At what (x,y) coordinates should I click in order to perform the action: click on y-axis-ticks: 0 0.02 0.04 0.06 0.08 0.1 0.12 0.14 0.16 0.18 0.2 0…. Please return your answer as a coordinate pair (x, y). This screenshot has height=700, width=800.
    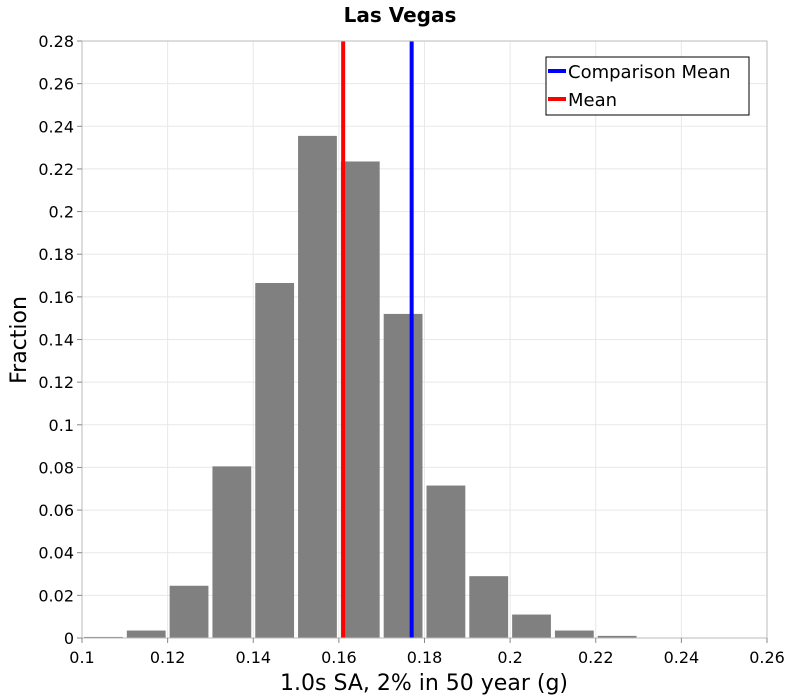
    Looking at the image, I should click on (60, 340).